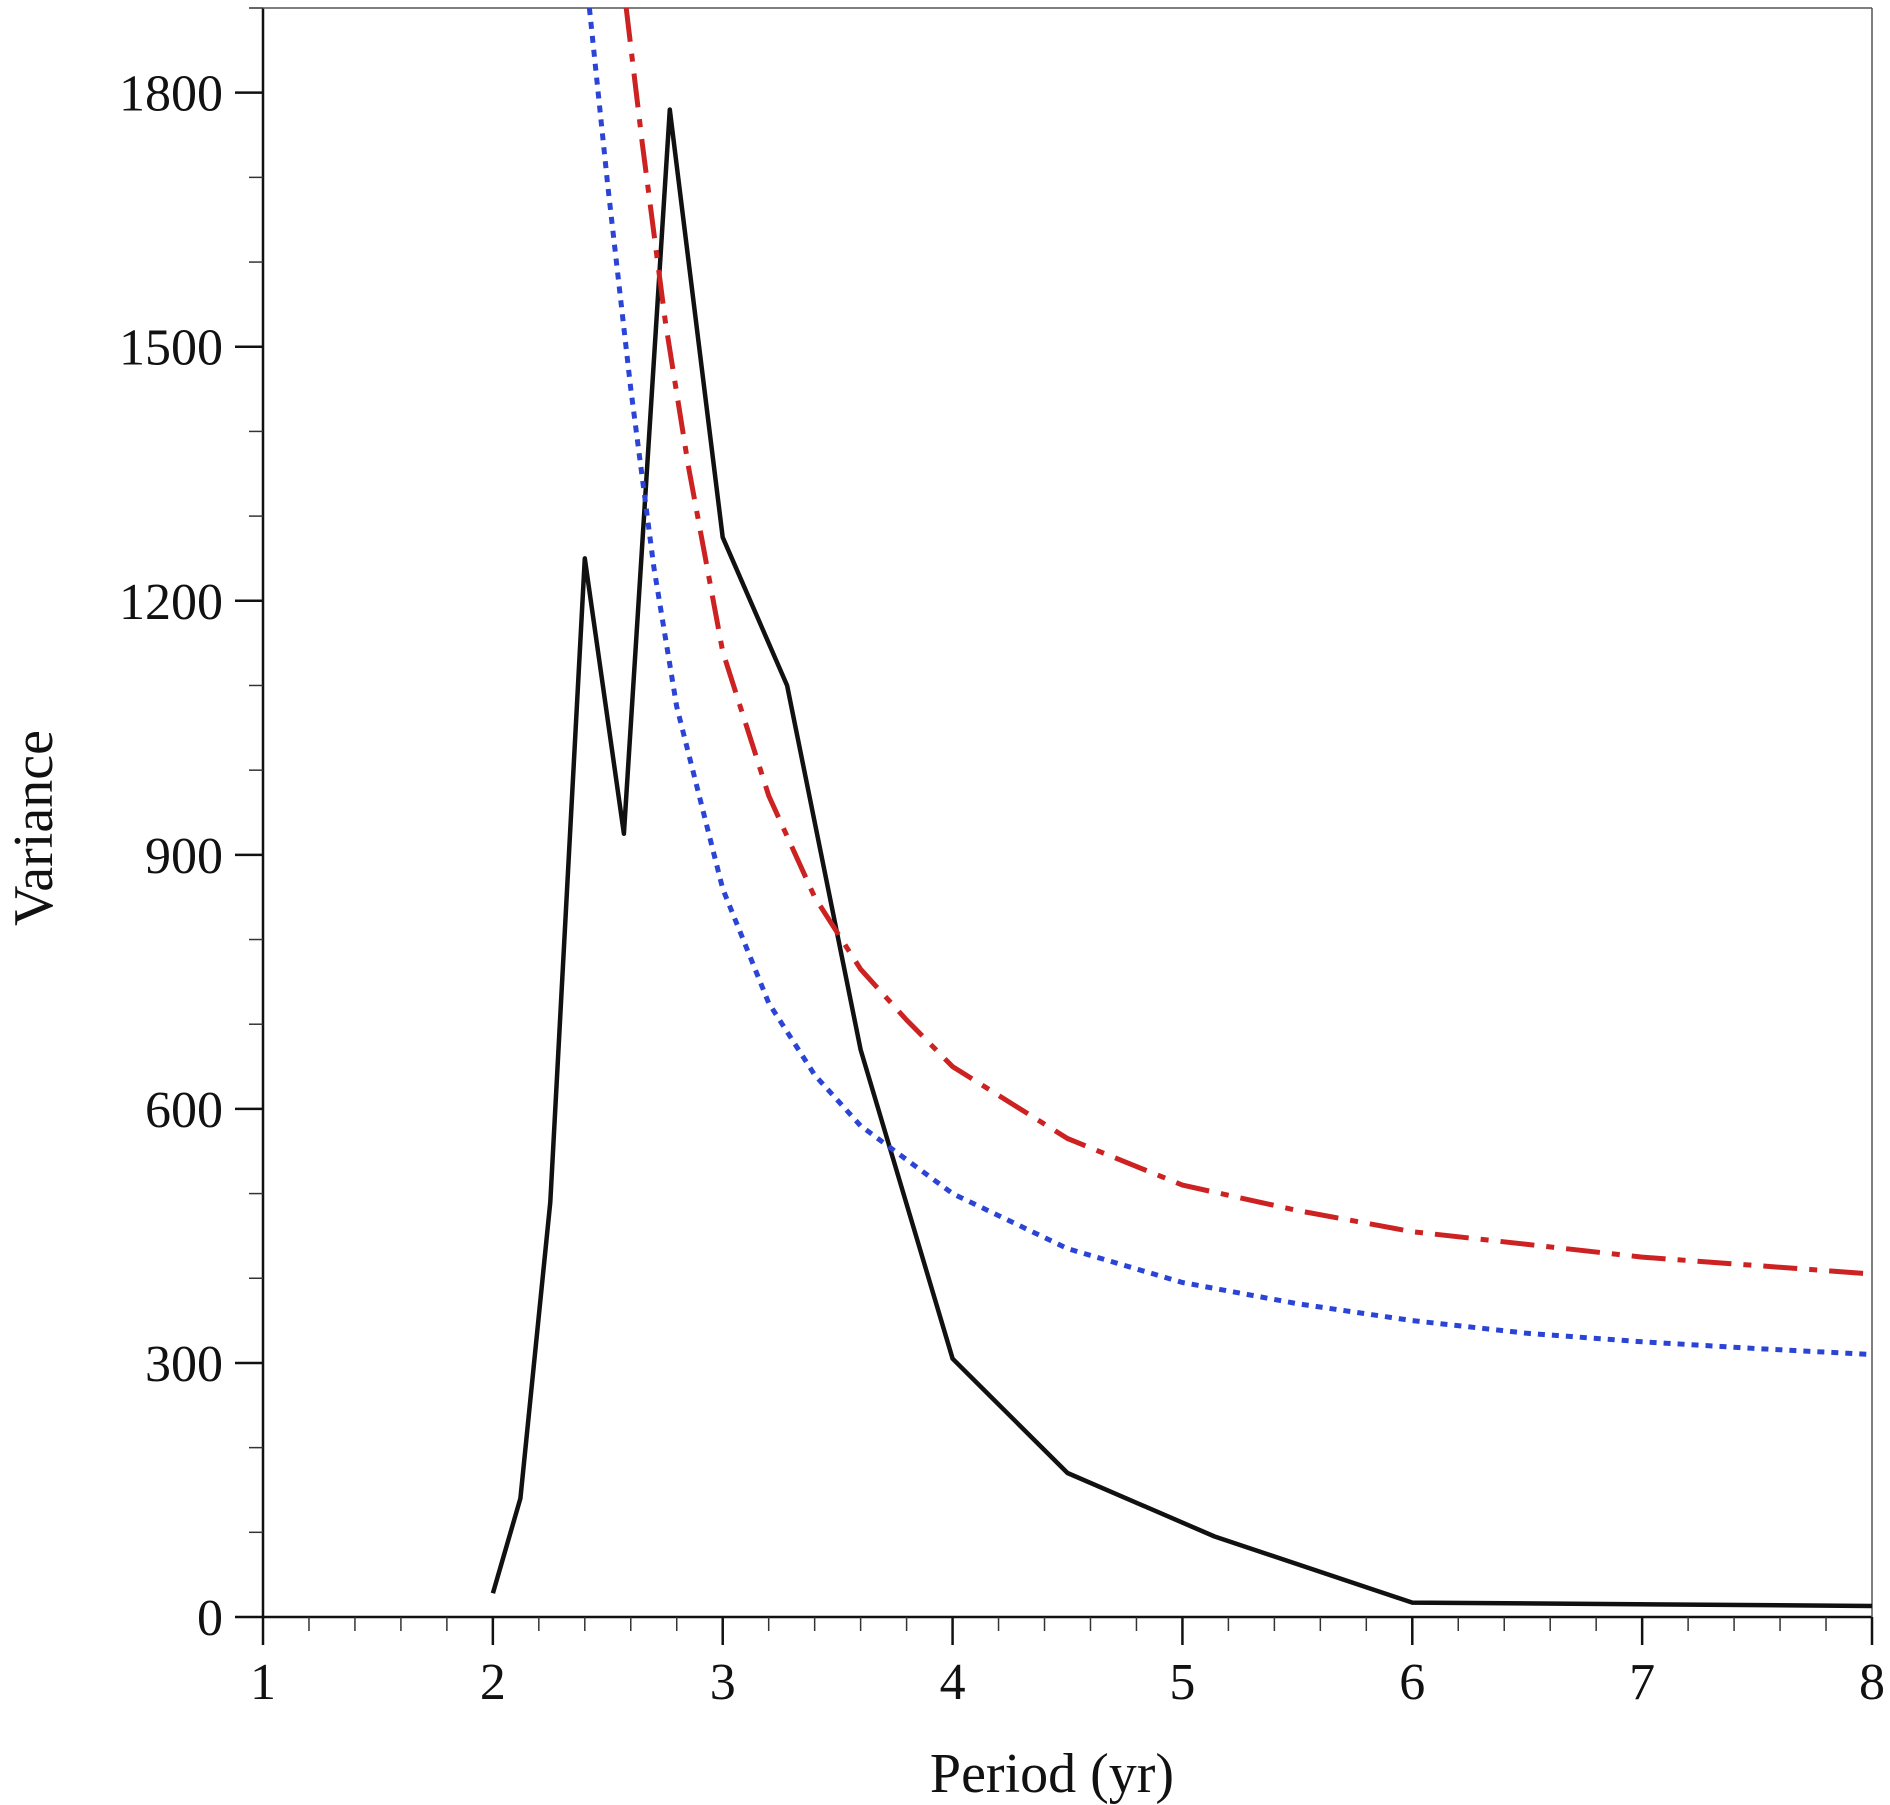 The image size is (1890, 1805). Describe the element at coordinates (171, 602) in the screenshot. I see `y-tick-label: 1200` at that location.